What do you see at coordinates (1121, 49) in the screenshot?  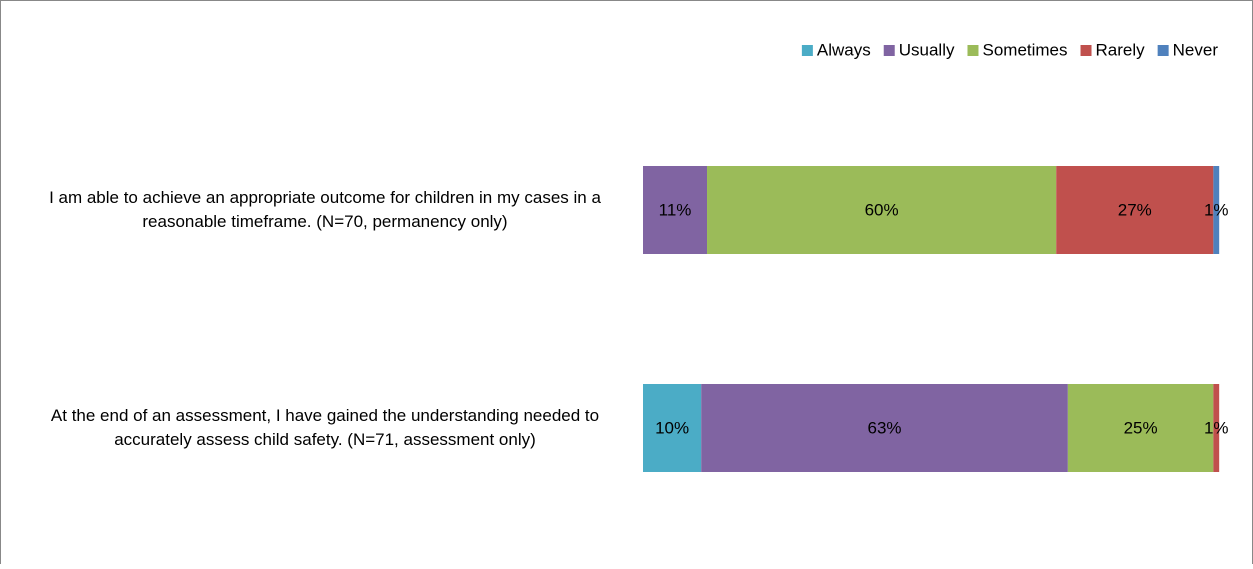 I see `legend-label: Rarely` at bounding box center [1121, 49].